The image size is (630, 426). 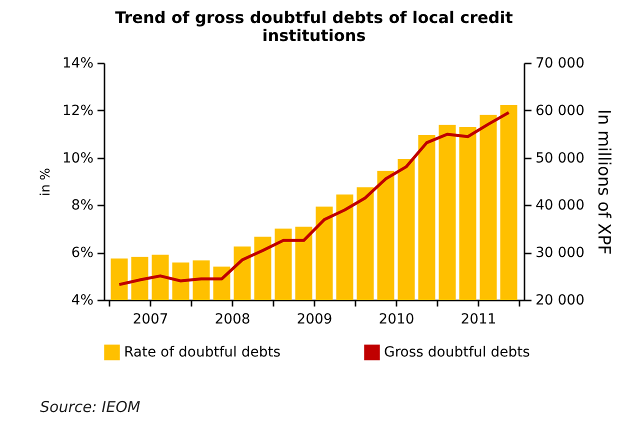 What do you see at coordinates (396, 320) in the screenshot?
I see `x-tick-label: 2010` at bounding box center [396, 320].